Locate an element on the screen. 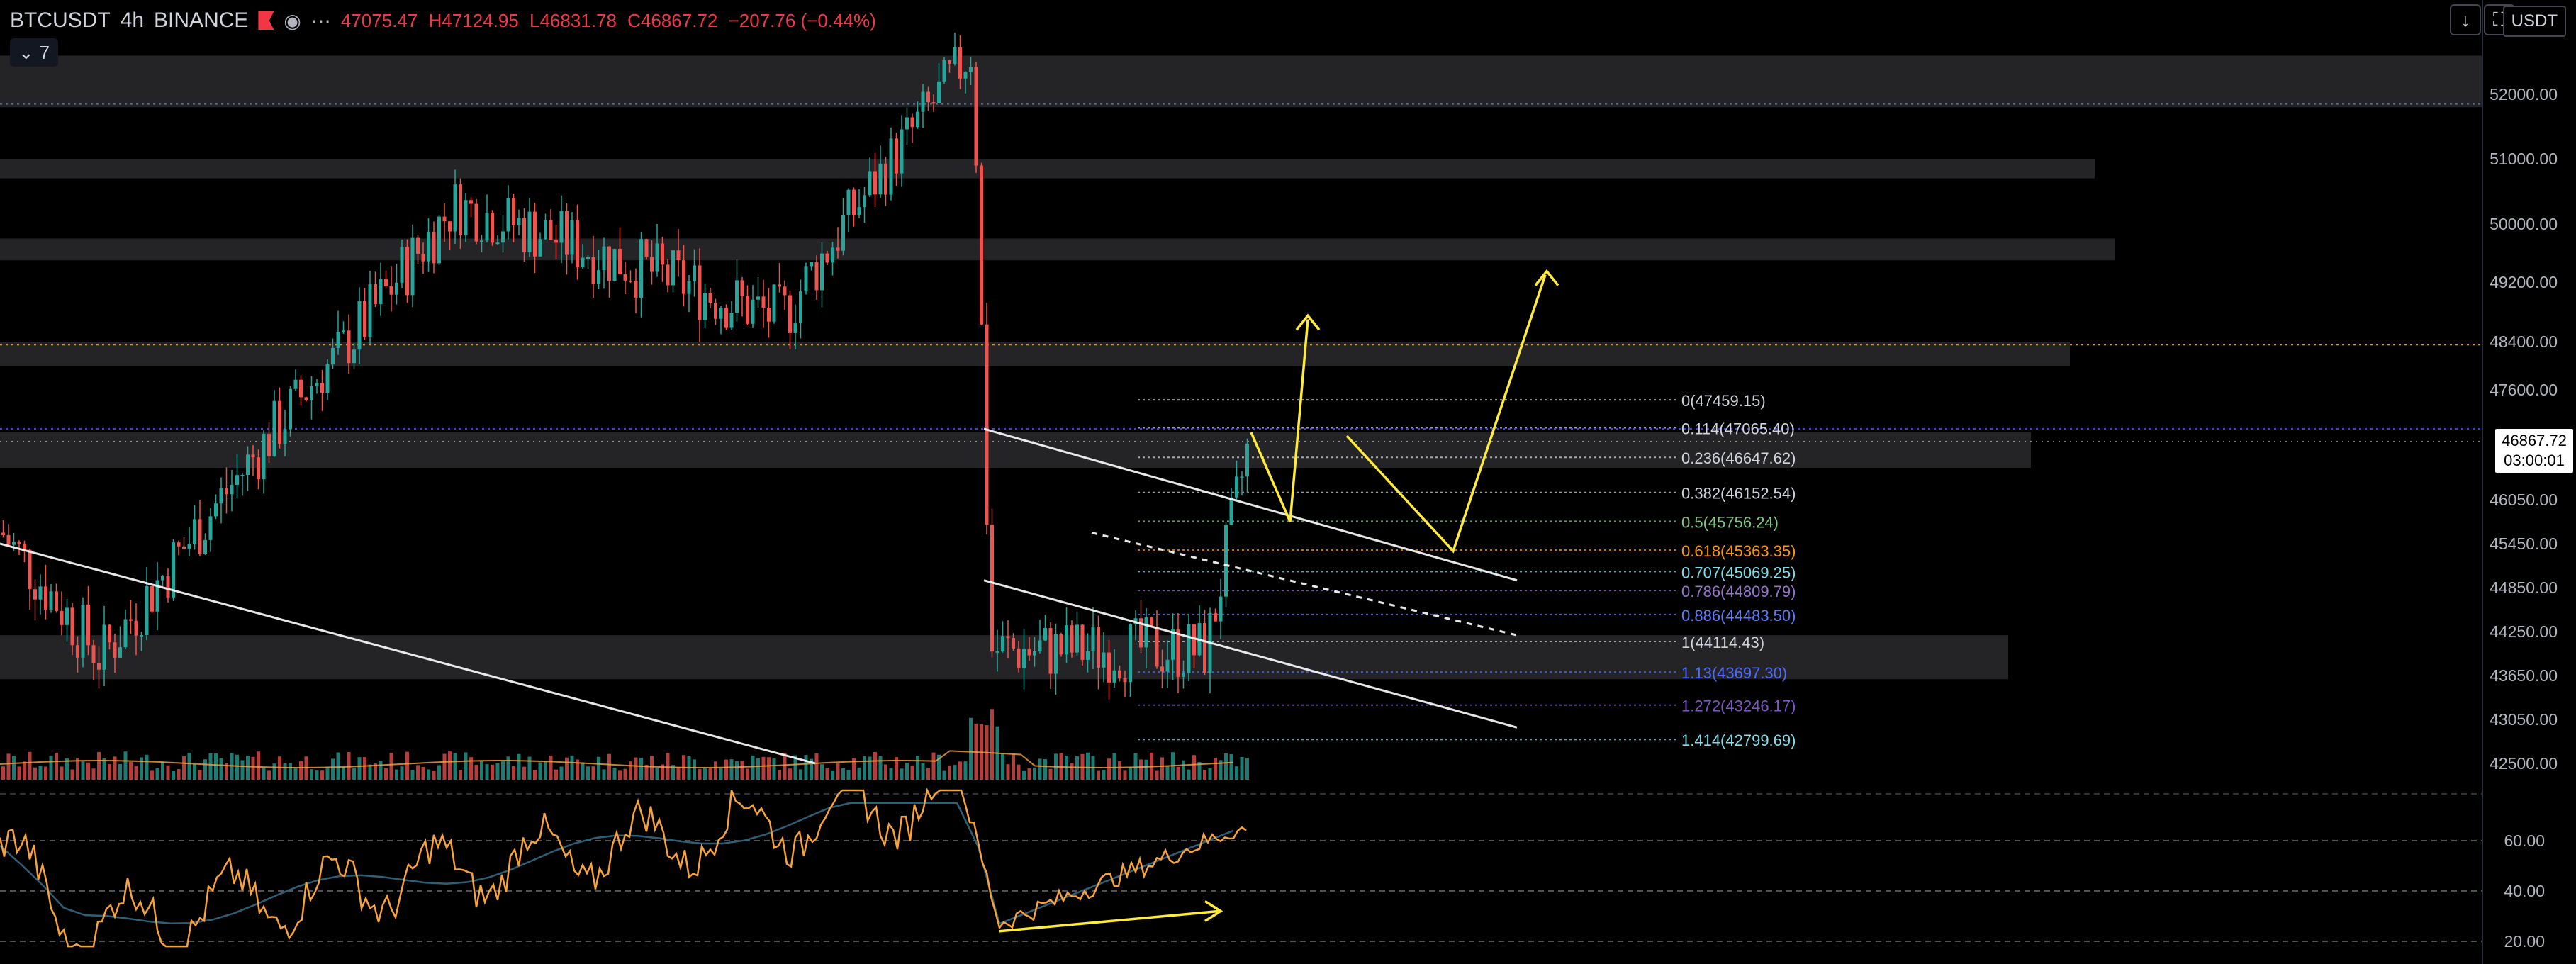  currency-button: USDT is located at coordinates (2534, 22).